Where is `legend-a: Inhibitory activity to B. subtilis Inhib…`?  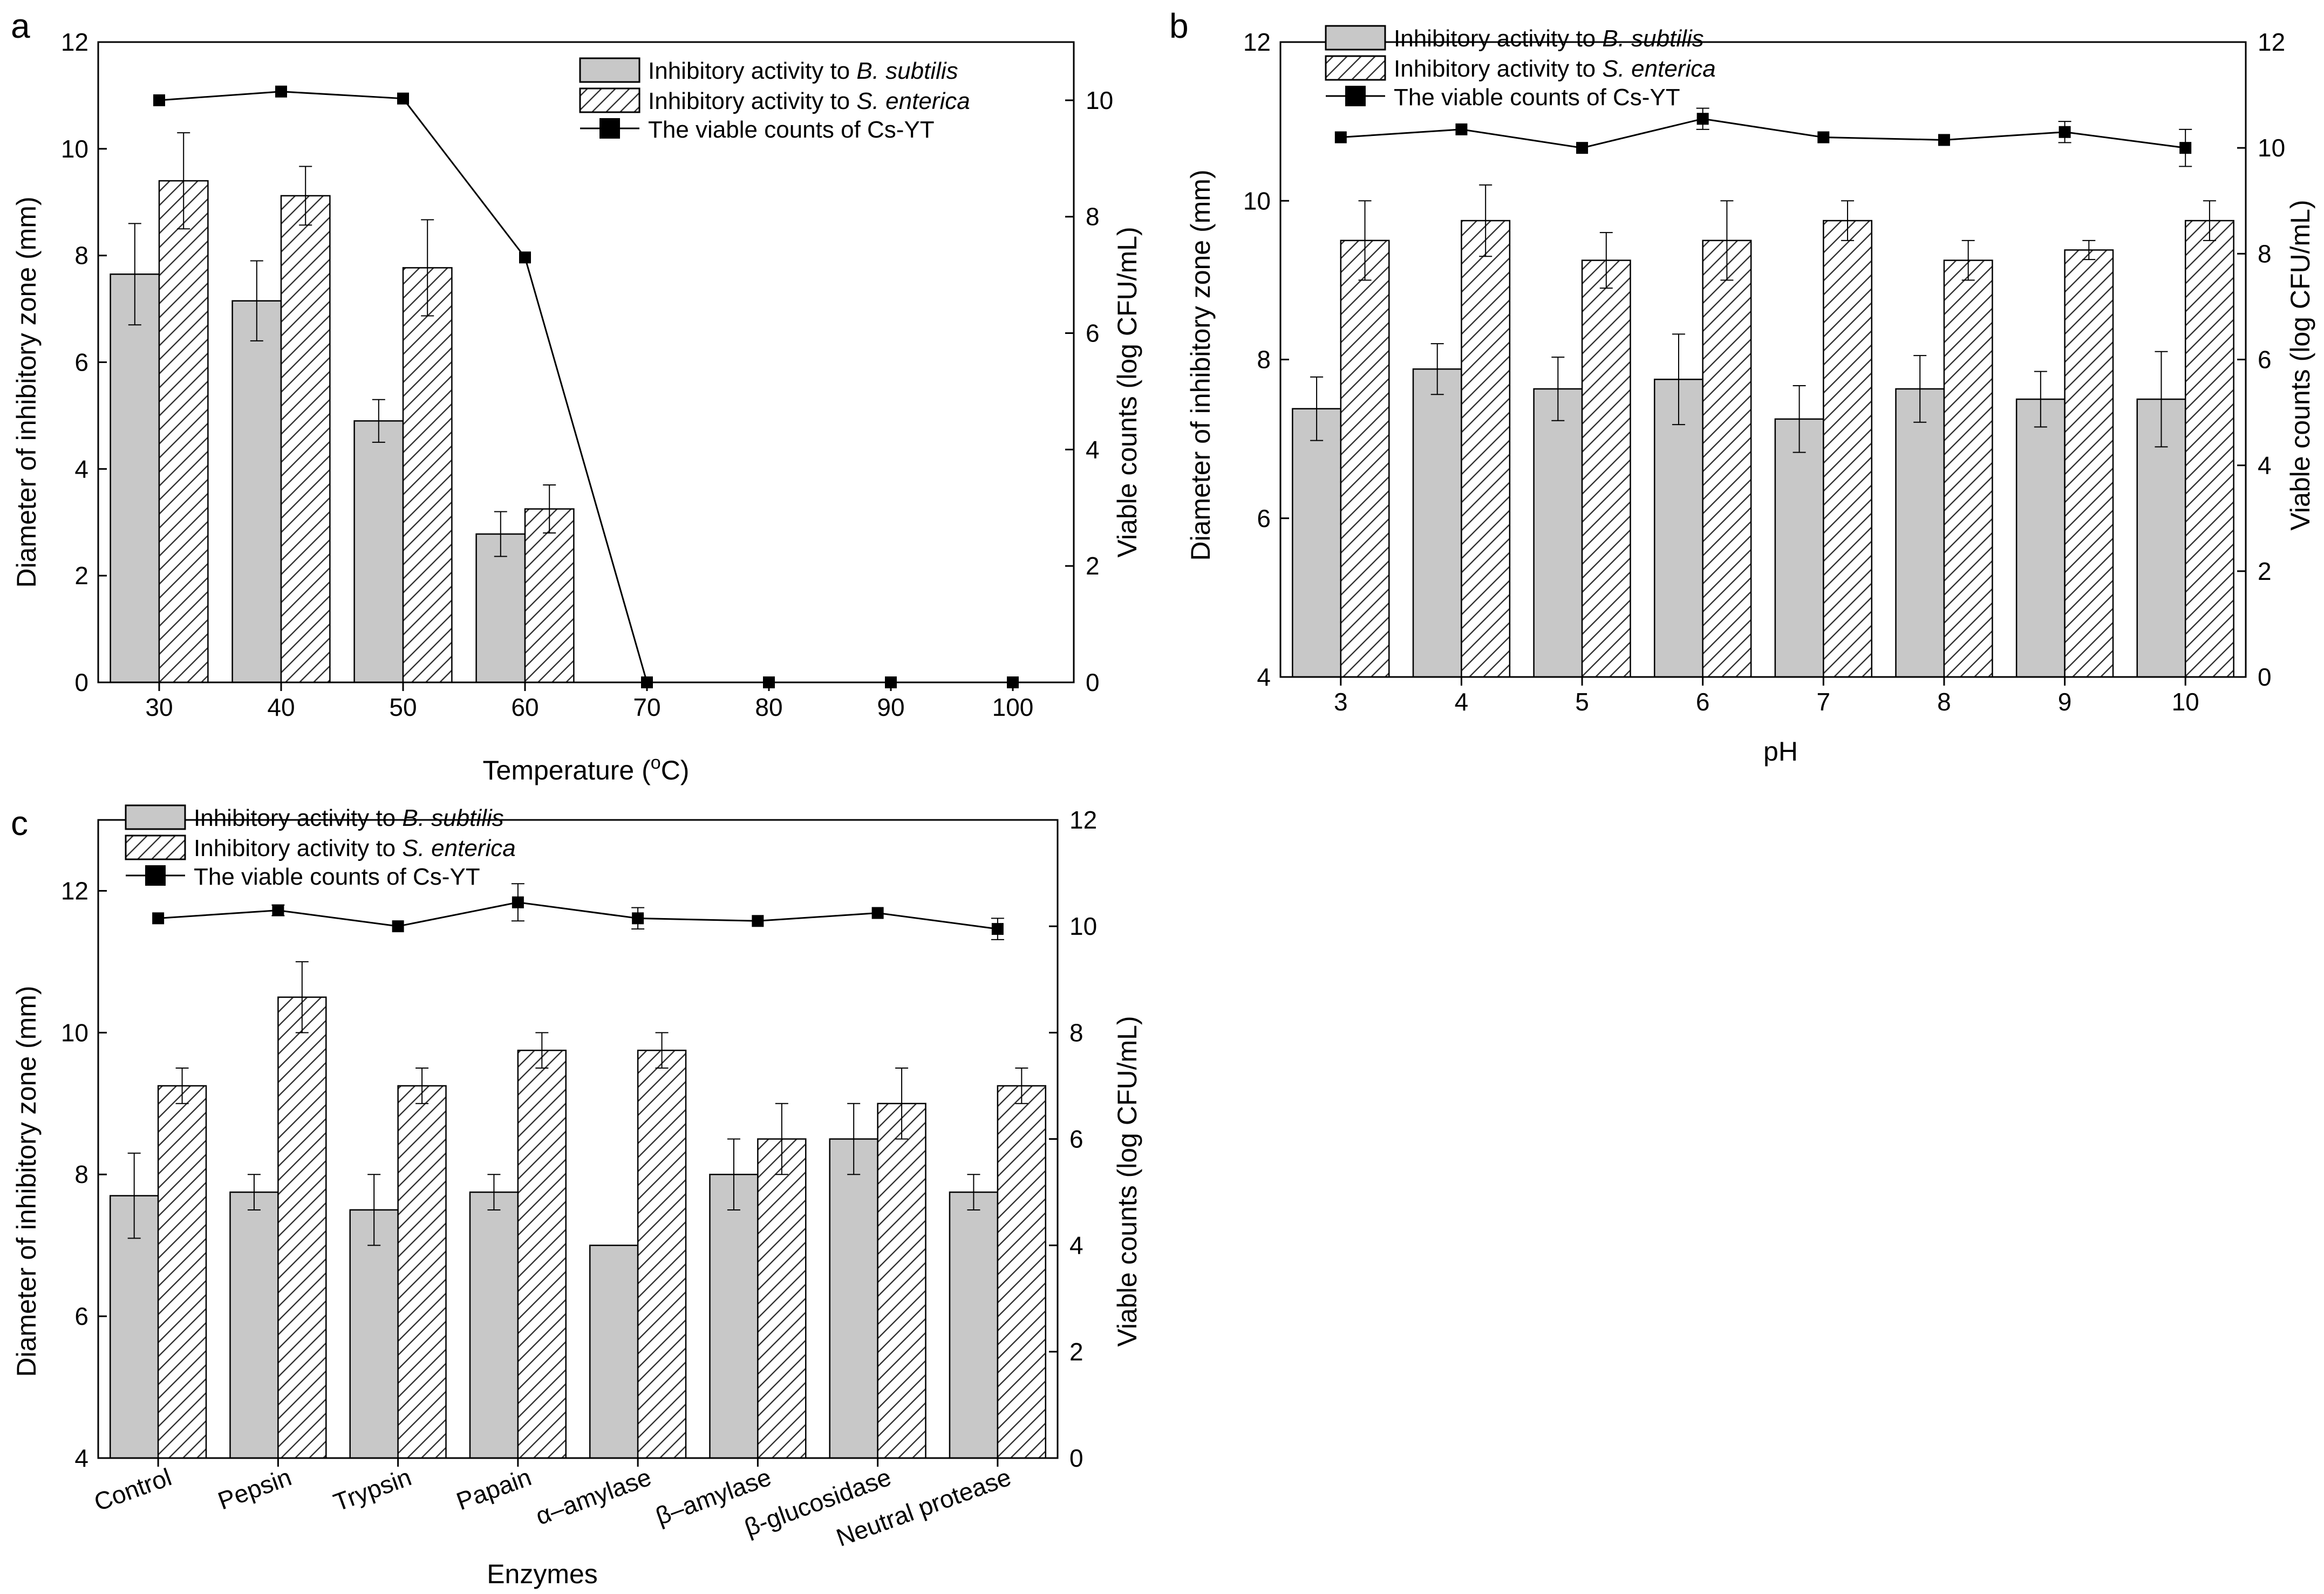 legend-a: Inhibitory activity to B. subtilis Inhib… is located at coordinates (774, 100).